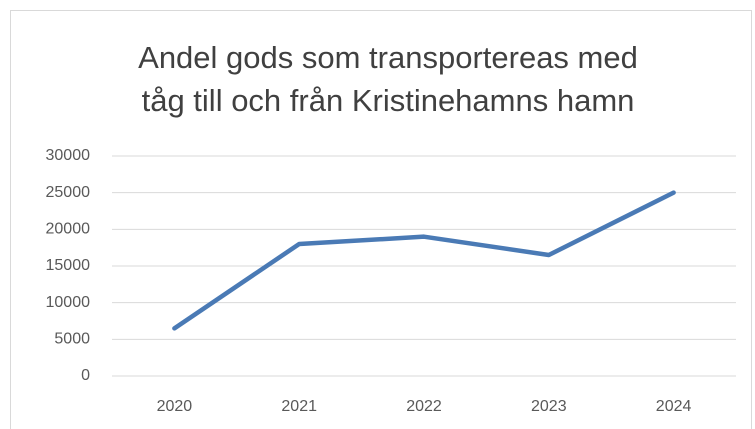 The height and width of the screenshot is (429, 755). I want to click on x-tick-label: 2024, so click(674, 406).